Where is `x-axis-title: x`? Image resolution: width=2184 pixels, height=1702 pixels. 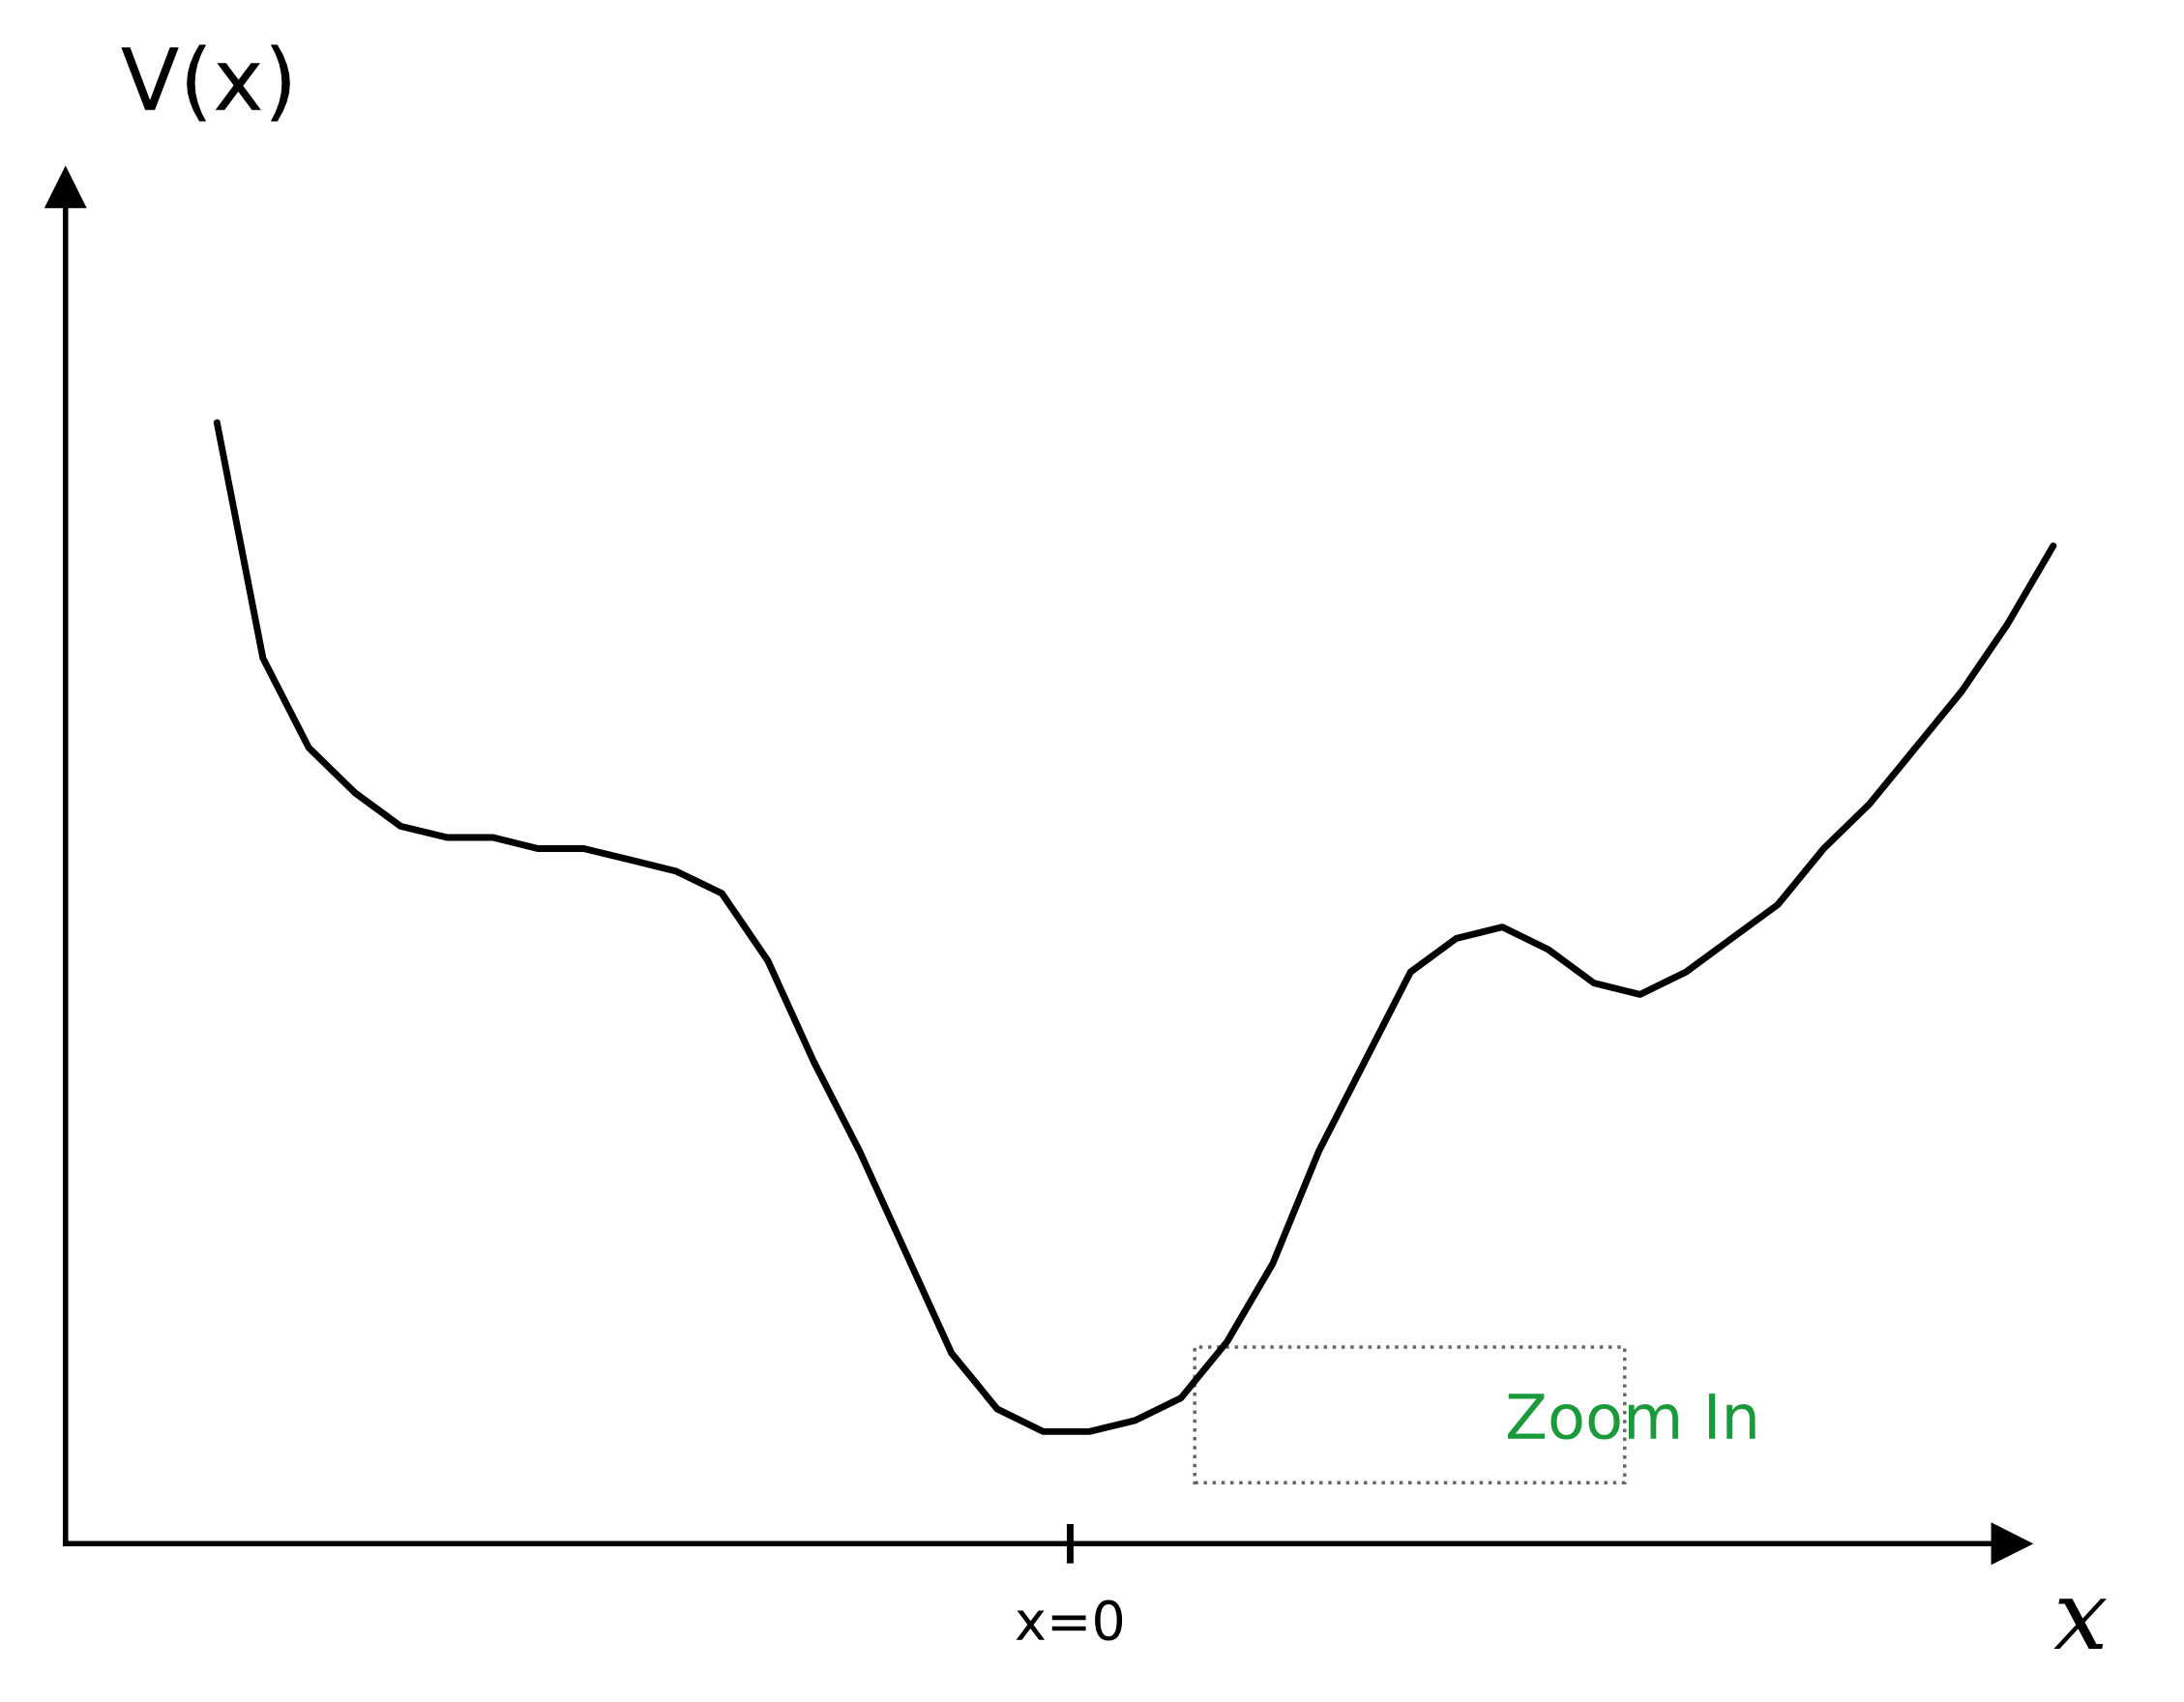 x-axis-title: x is located at coordinates (2080, 1624).